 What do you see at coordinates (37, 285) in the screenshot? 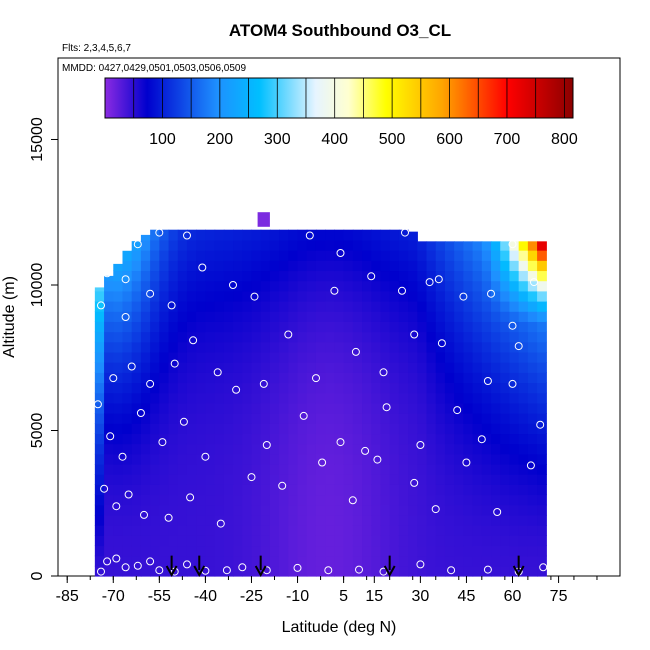
I see `y-tick-label: 10000` at bounding box center [37, 285].